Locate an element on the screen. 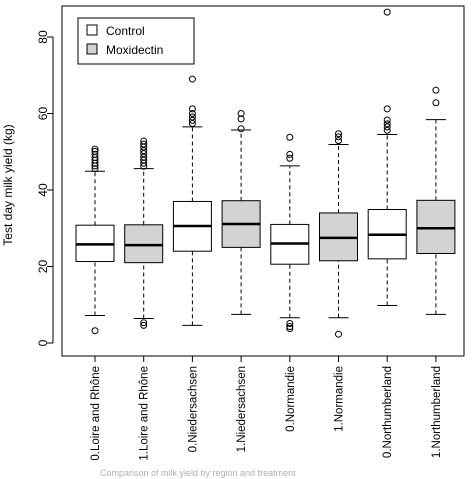  y-tick-label: 20 is located at coordinates (43, 267).